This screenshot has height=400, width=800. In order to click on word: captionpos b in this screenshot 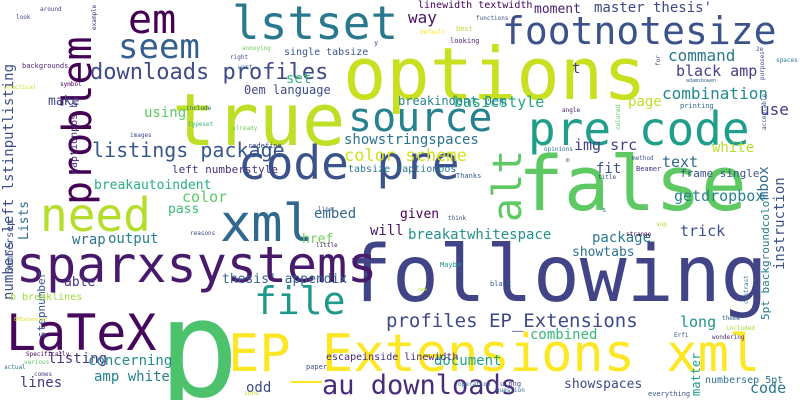, I will do `click(74, 137)`.